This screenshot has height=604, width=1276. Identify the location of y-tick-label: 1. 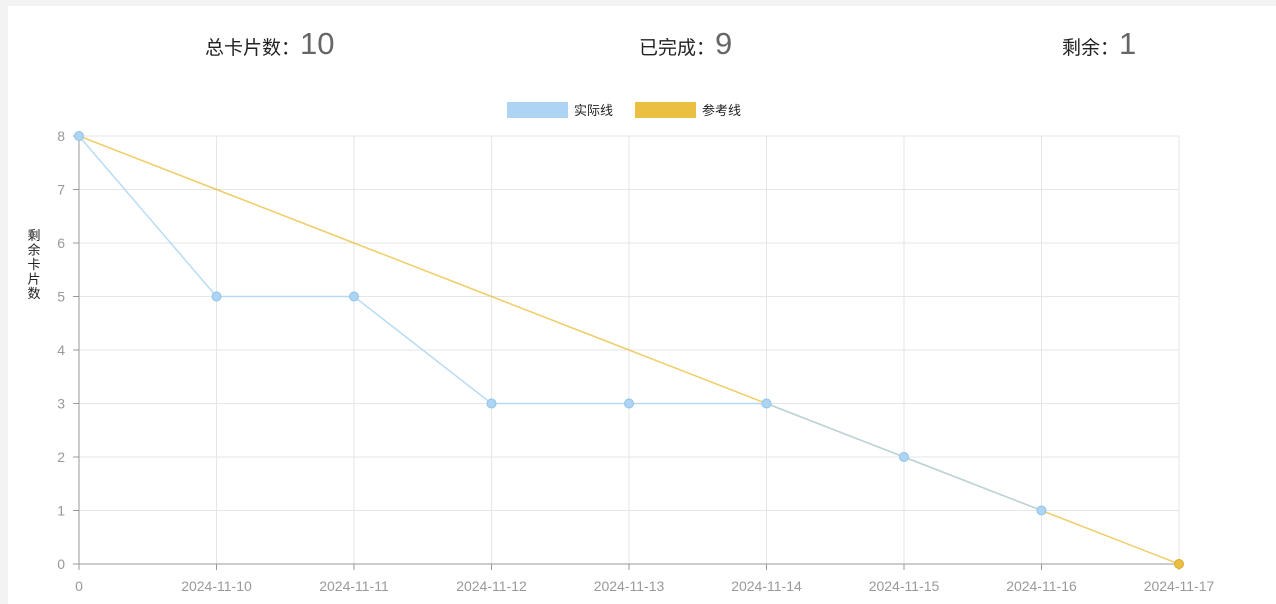
(61, 511).